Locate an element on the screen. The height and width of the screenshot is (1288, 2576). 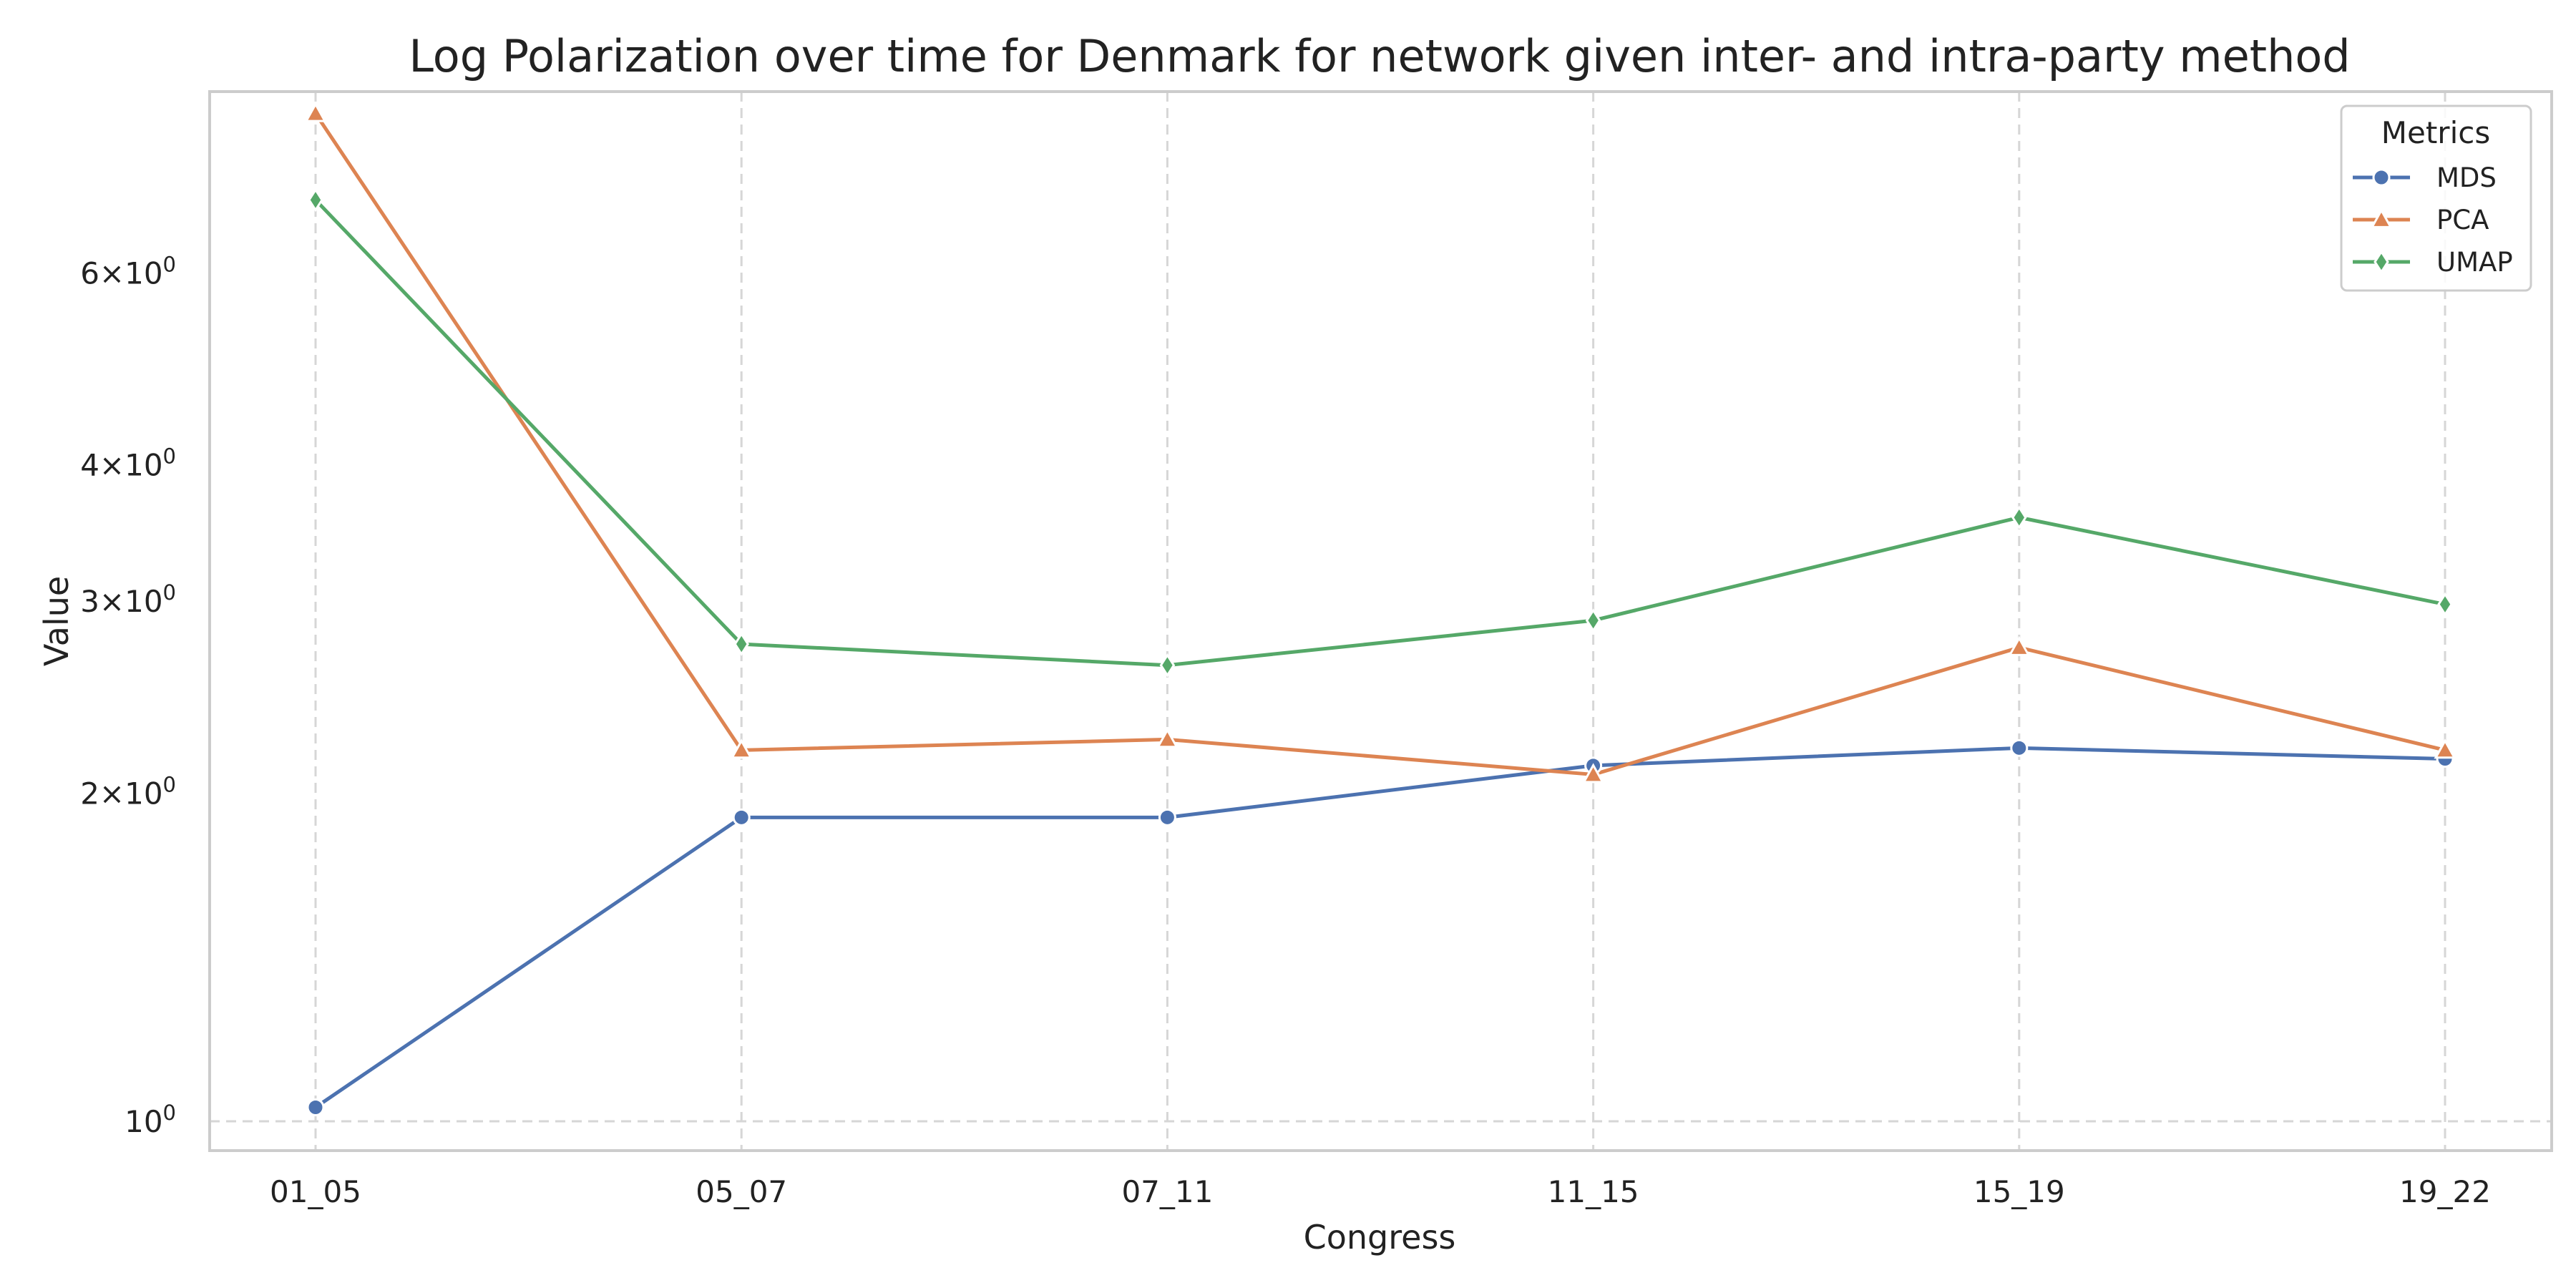
x-tick-label: 11_15 is located at coordinates (1593, 1191).